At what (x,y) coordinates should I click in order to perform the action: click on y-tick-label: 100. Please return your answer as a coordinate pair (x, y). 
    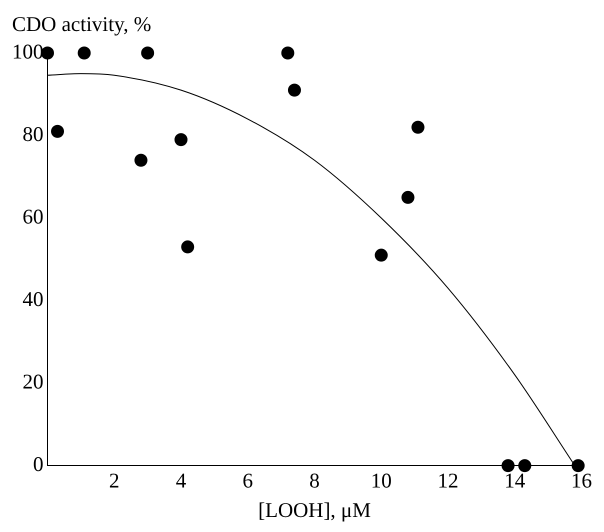
    Looking at the image, I should click on (28, 52).